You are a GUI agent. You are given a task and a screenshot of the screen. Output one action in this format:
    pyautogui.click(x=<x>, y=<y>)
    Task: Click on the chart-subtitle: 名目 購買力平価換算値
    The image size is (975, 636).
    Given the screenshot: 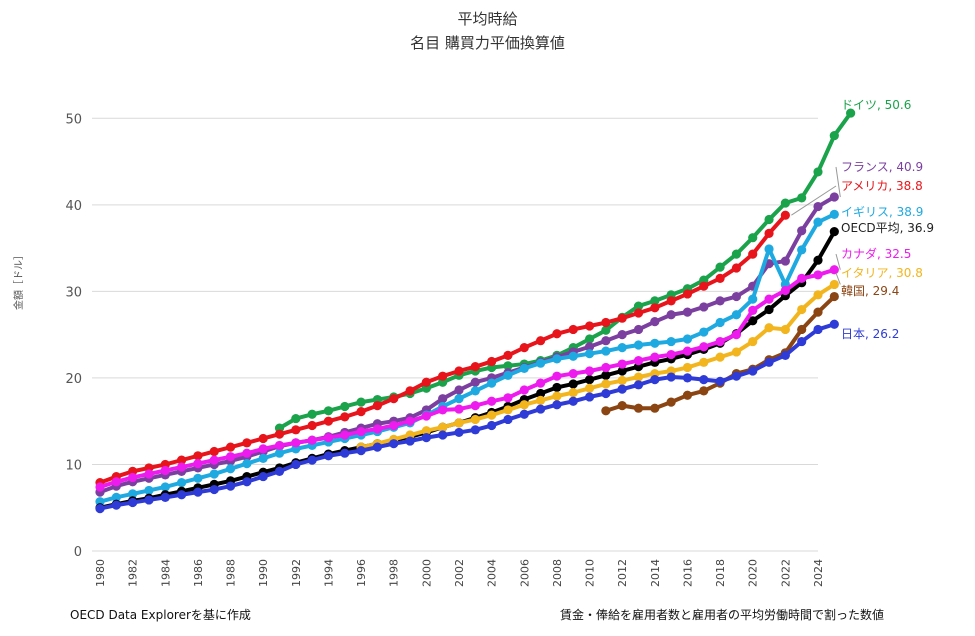 What is the action you would take?
    pyautogui.click(x=487, y=43)
    